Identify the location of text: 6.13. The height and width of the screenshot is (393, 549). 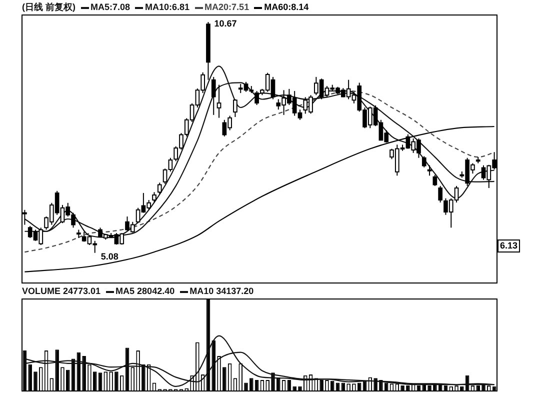
(509, 245).